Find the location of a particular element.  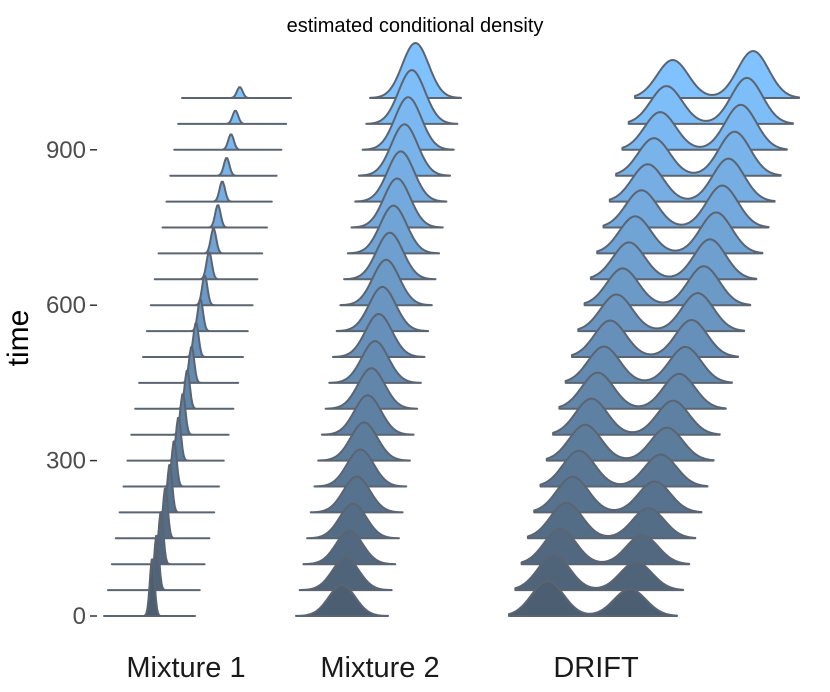

y-axis: 0 300 600 900 is located at coordinates (71, 383).